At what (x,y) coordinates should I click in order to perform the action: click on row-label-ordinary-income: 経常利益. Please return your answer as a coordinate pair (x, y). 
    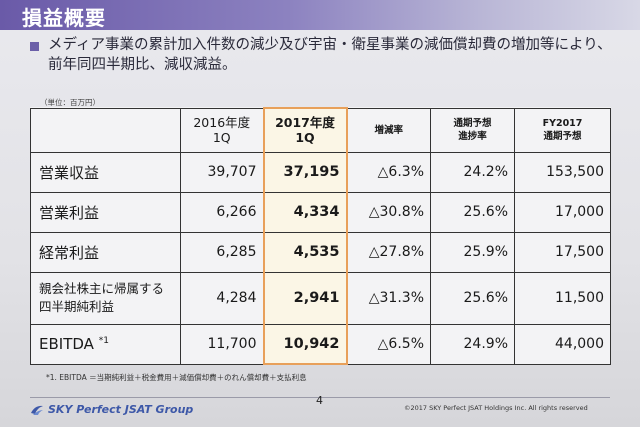
    Looking at the image, I should click on (105, 252).